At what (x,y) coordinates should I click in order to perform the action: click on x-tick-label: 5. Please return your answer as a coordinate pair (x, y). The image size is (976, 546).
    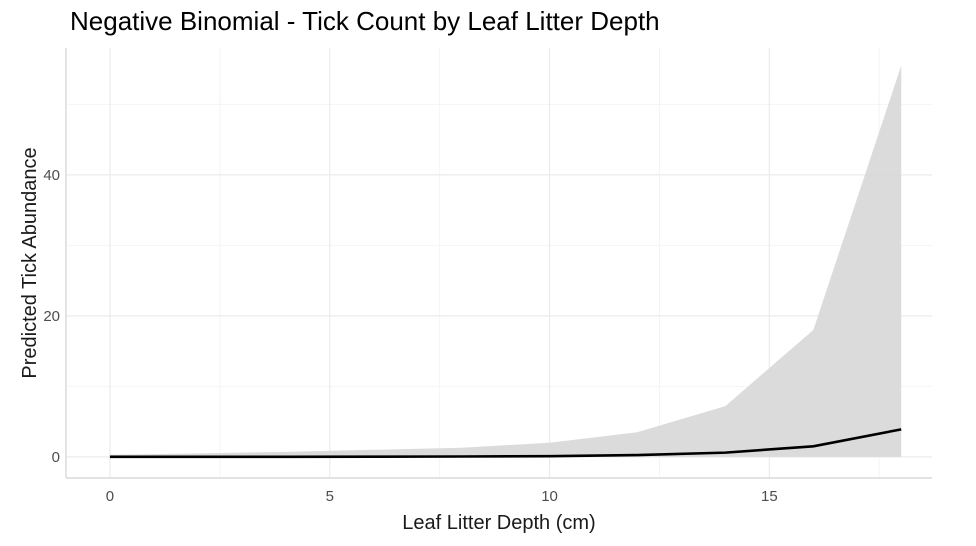
    Looking at the image, I should click on (330, 496).